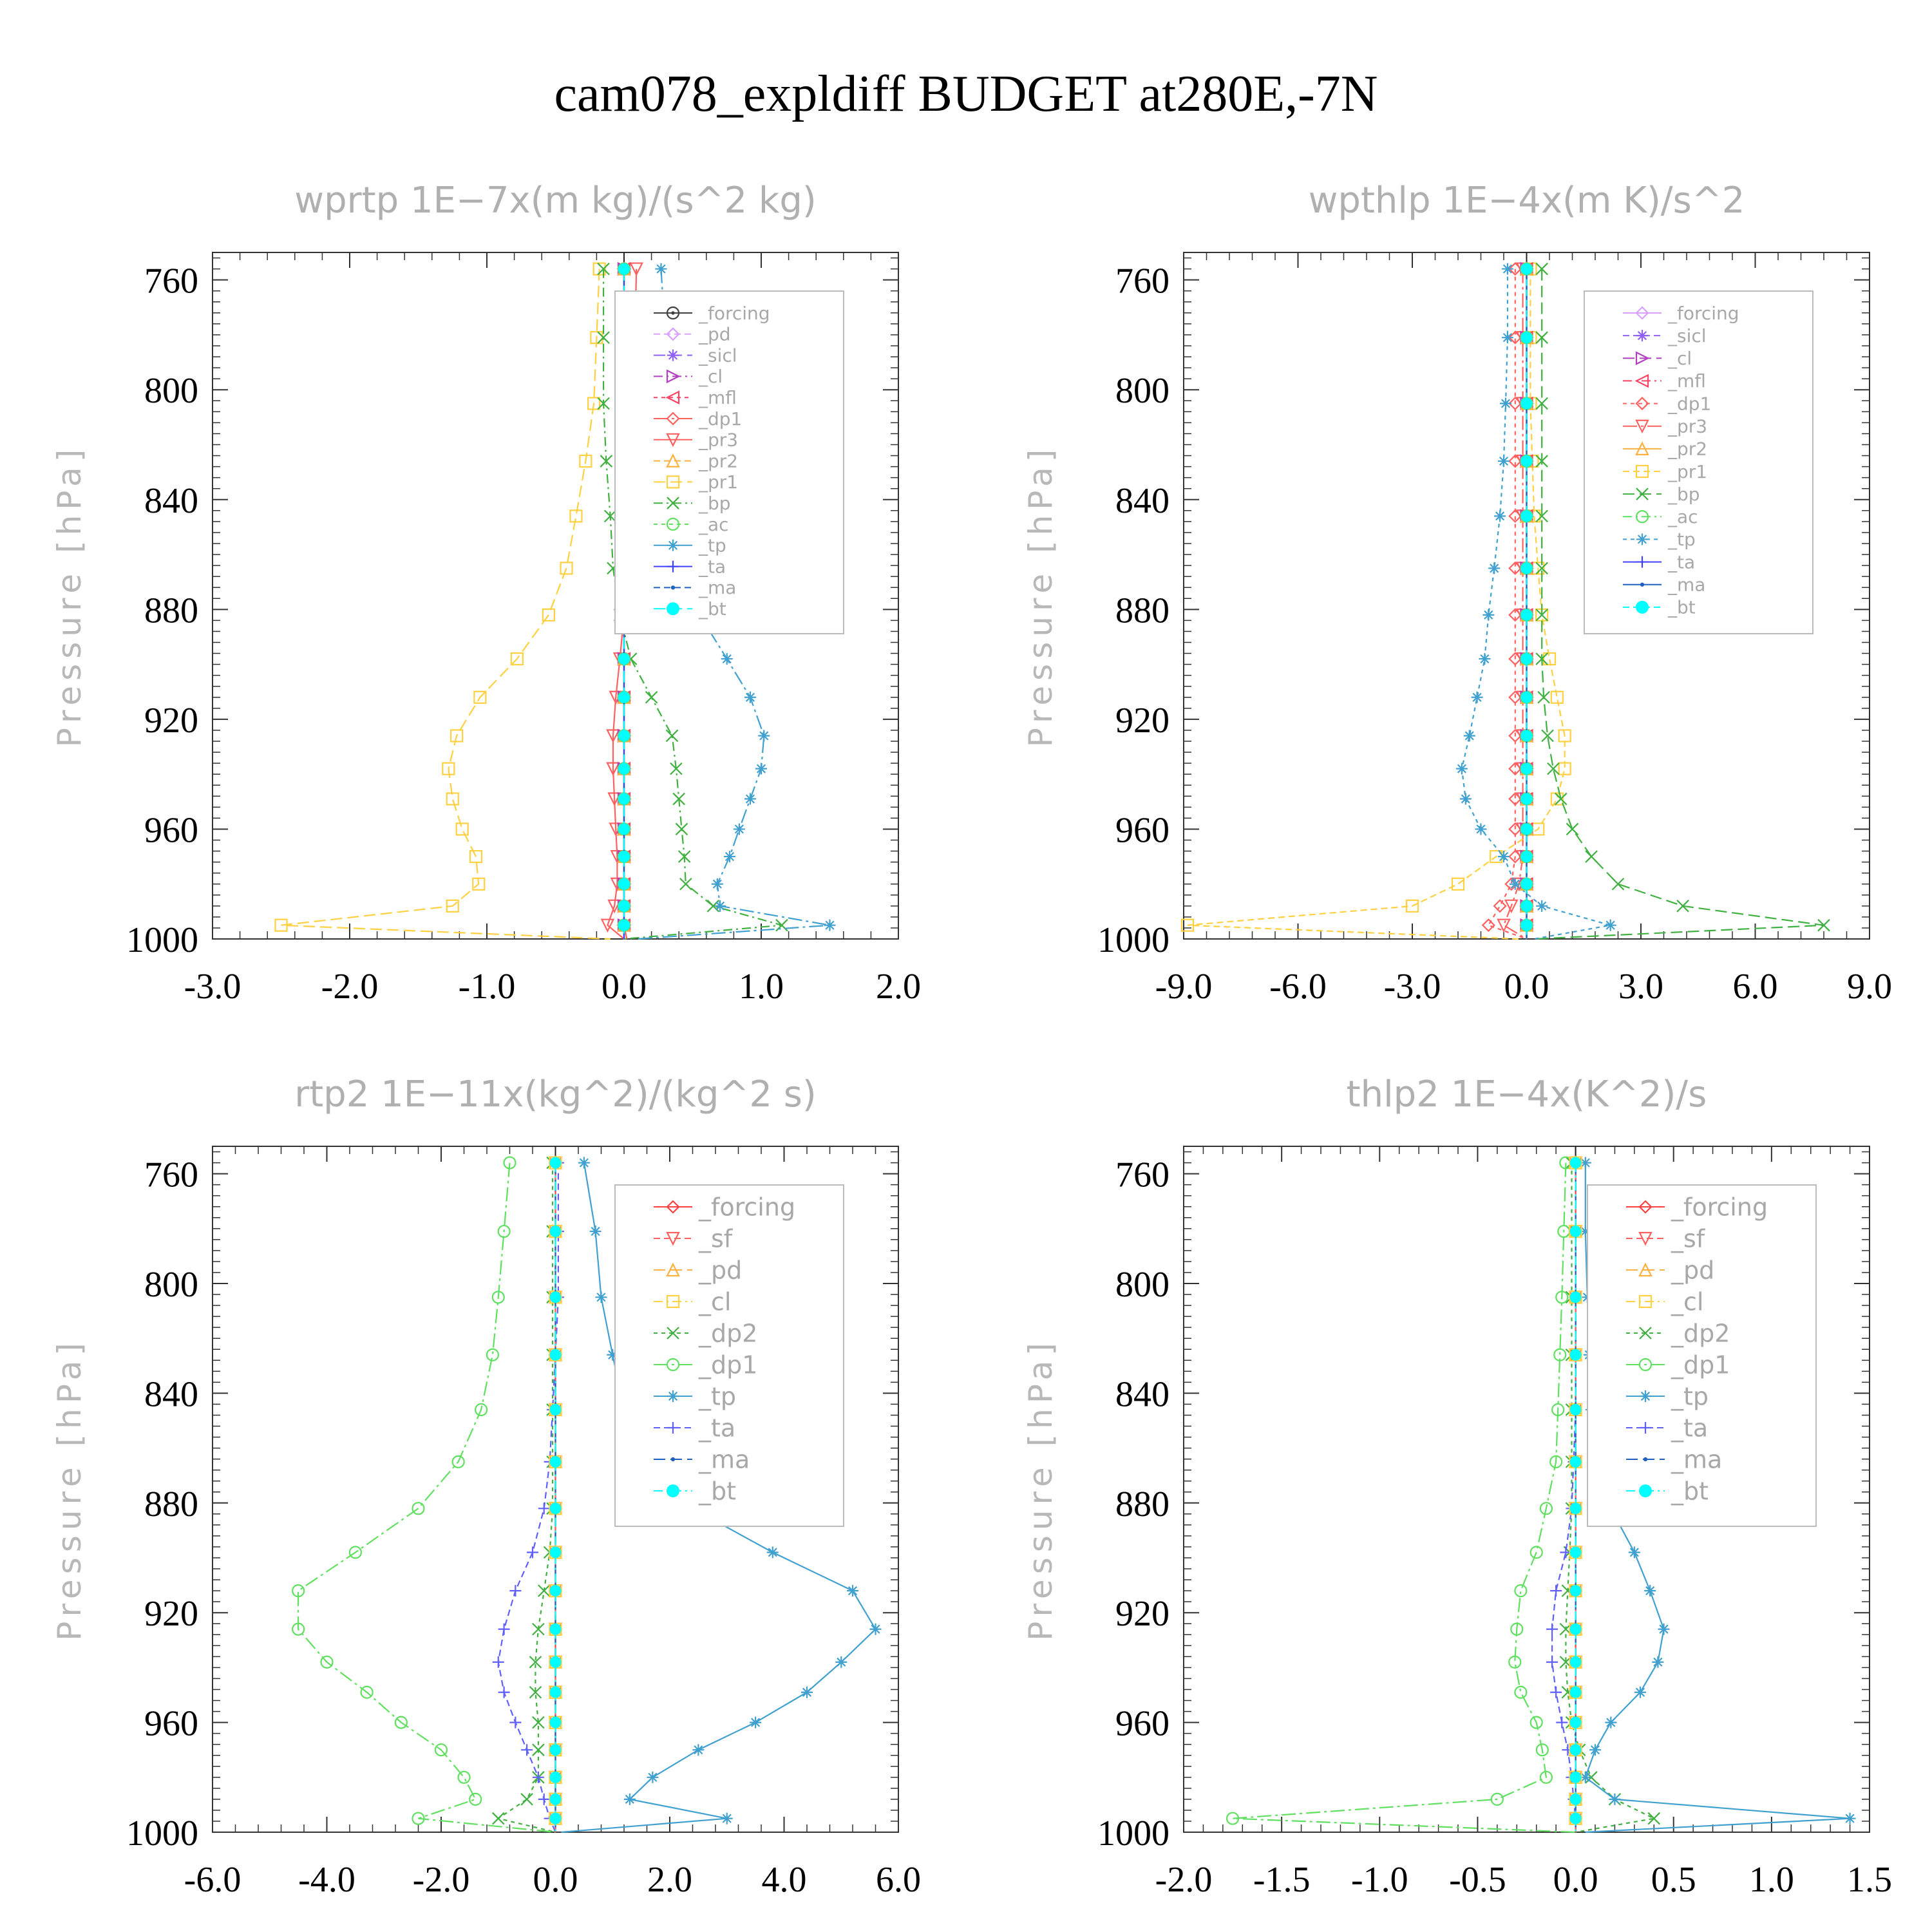  Describe the element at coordinates (443, 601) in the screenshot. I see `series_pr1` at that location.